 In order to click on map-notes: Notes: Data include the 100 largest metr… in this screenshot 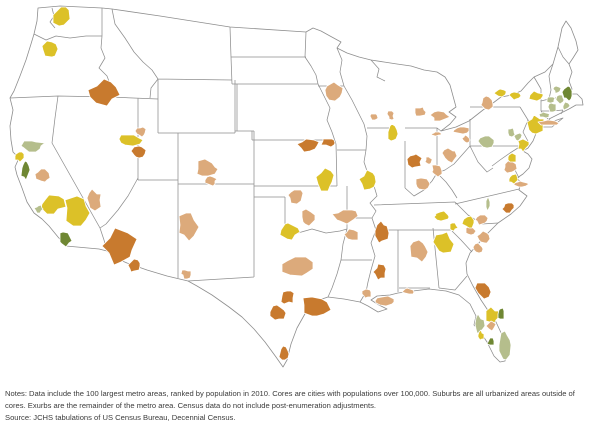, I will do `click(290, 400)`.